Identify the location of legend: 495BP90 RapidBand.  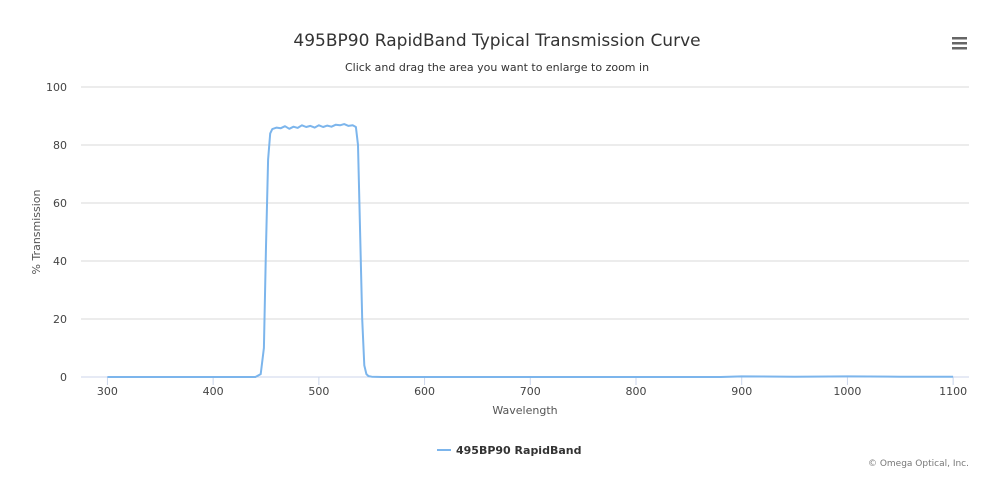
(509, 450).